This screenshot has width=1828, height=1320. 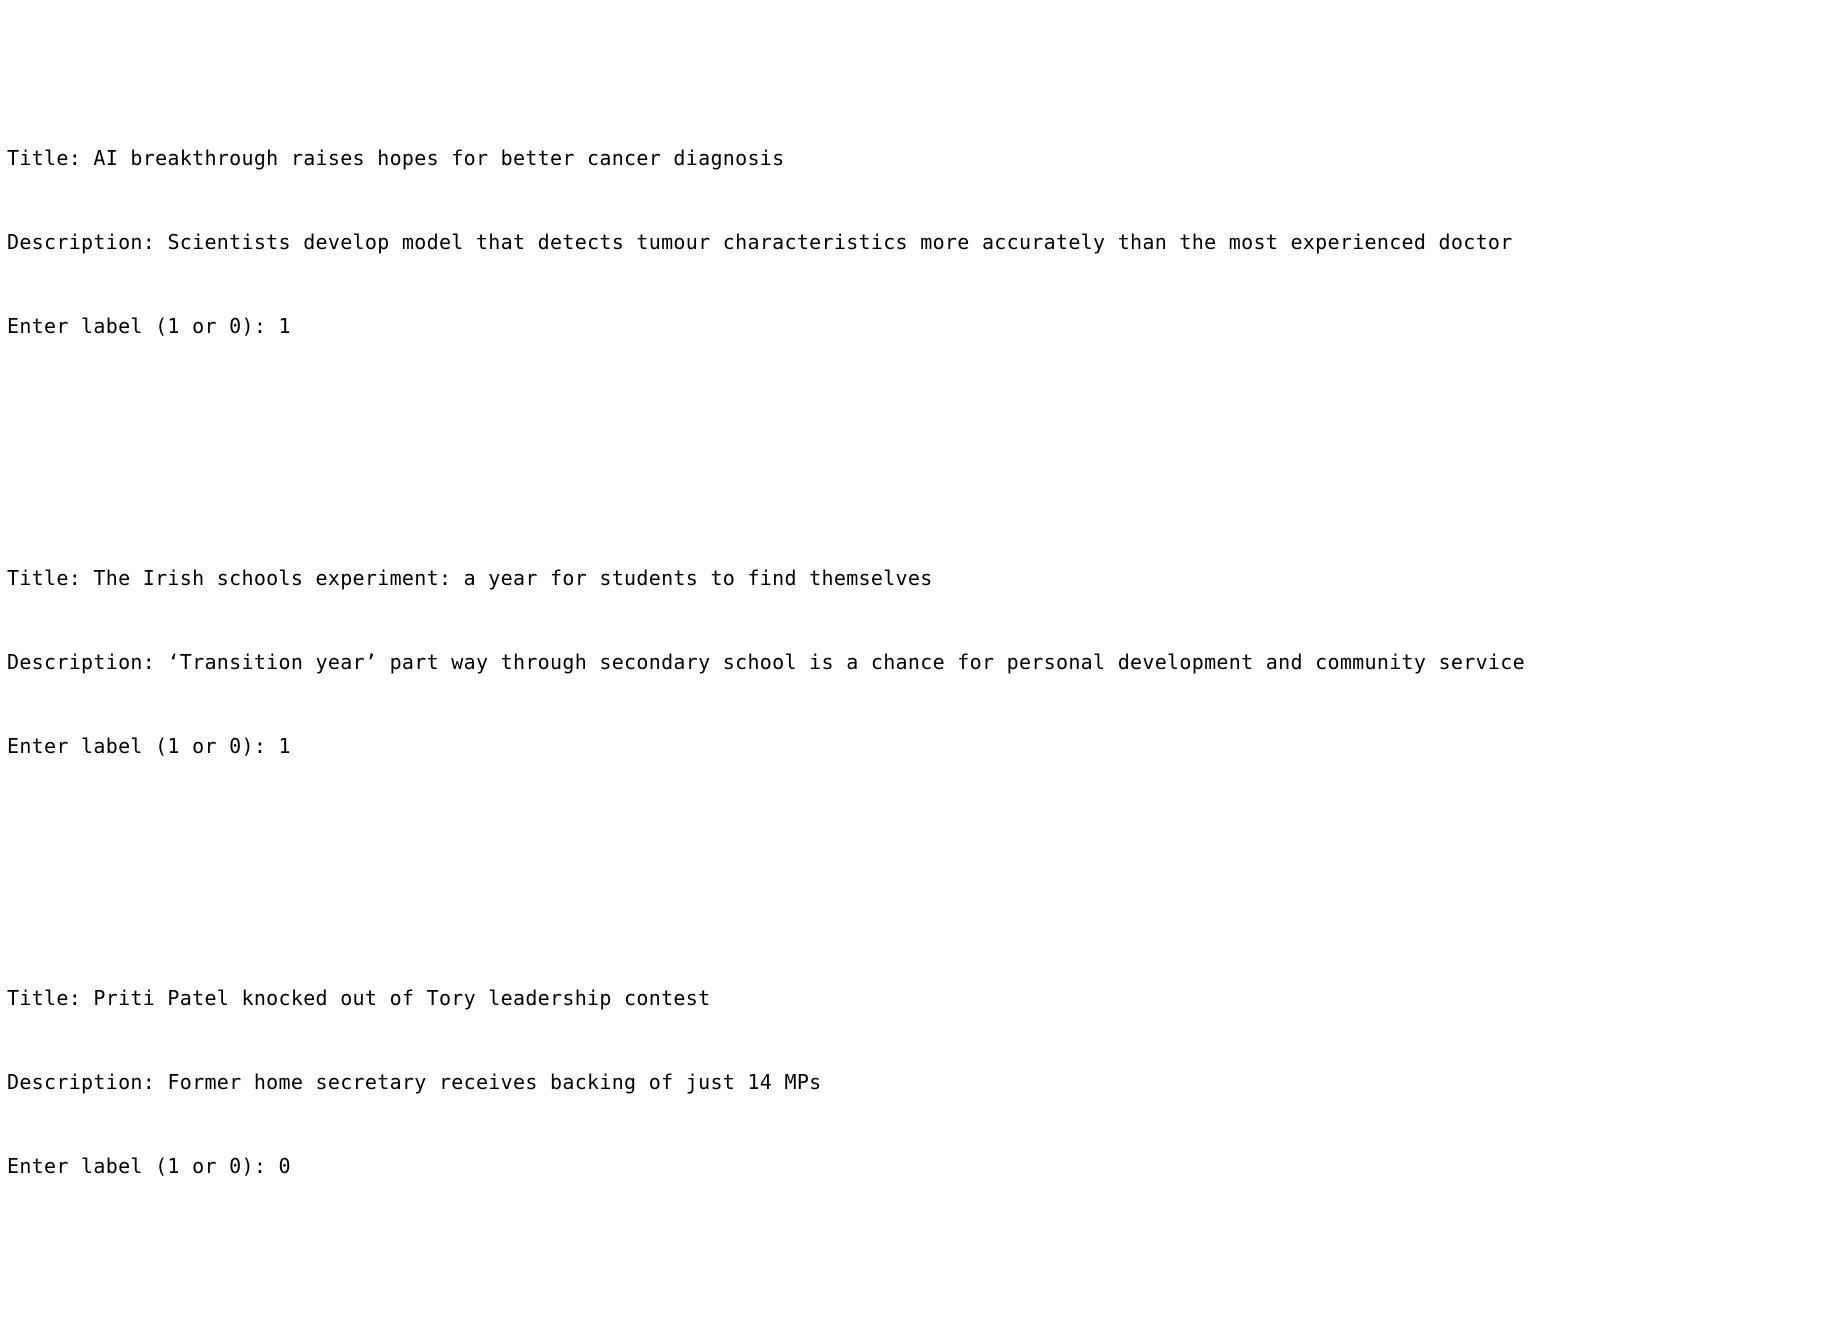 I want to click on label-value: 0, so click(x=284, y=1166).